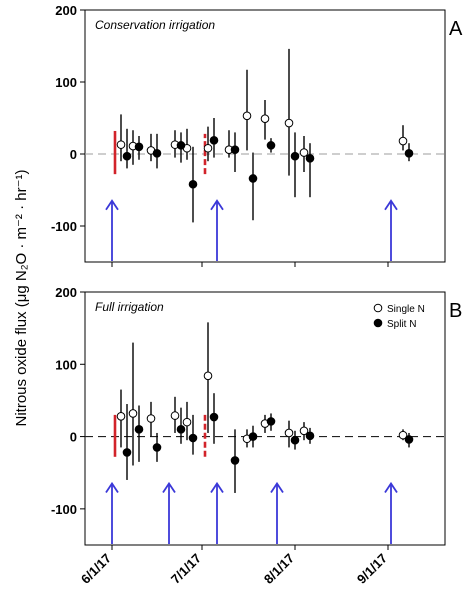 The image size is (474, 595). Describe the element at coordinates (155, 25) in the screenshot. I see `panel-subtitle: Conservation irrigation` at that location.